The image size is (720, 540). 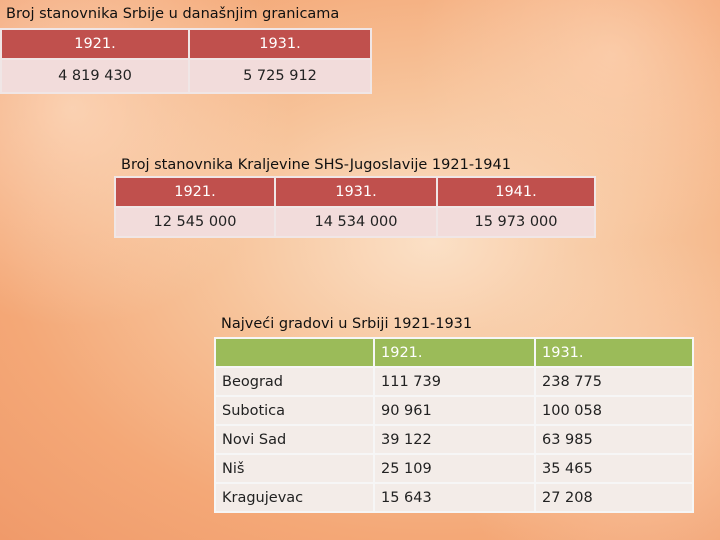 I want to click on table-row: Subotica 90 961 100 058, so click(x=454, y=410).